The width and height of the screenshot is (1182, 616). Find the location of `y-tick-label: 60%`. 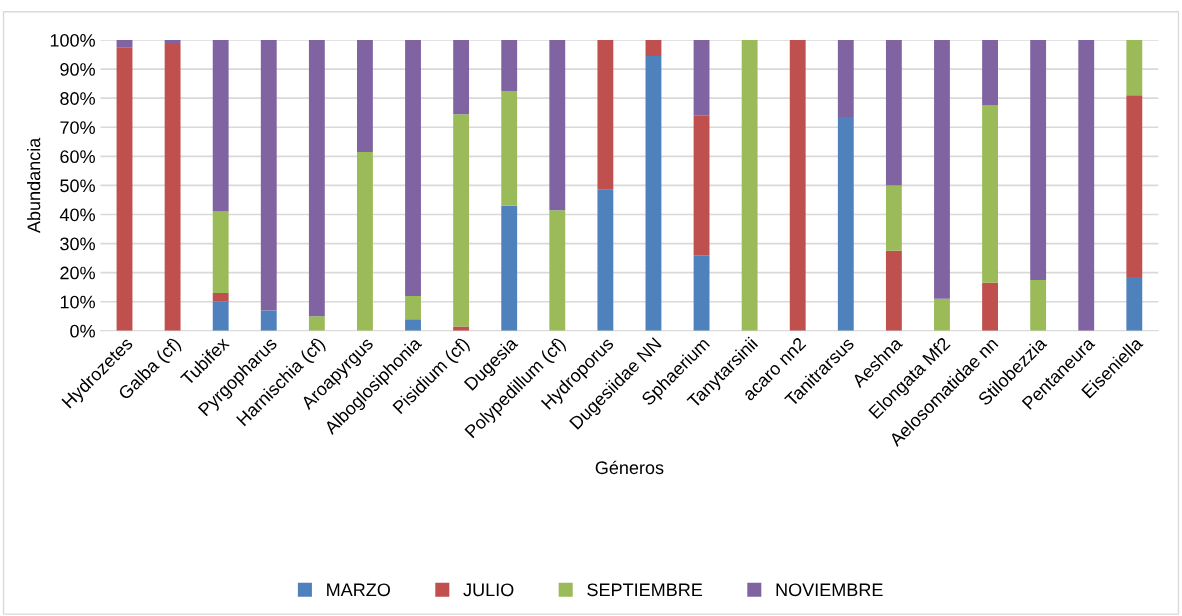

y-tick-label: 60% is located at coordinates (77, 157).